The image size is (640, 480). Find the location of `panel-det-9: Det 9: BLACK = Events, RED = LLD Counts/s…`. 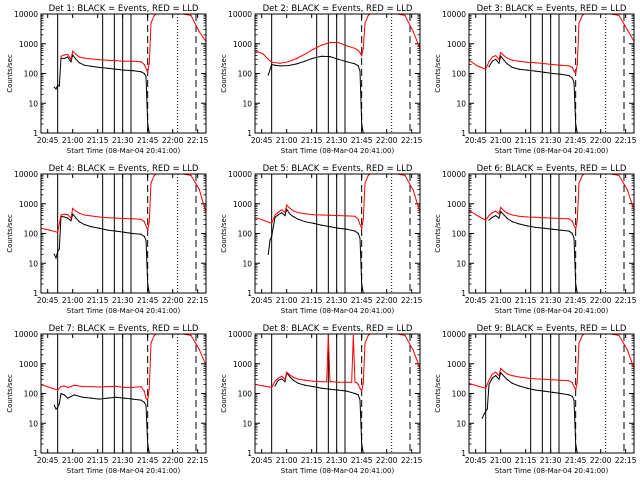

panel-det-9: Det 9: BLACK = Events, RED = LLD Counts/s… is located at coordinates (535, 399).